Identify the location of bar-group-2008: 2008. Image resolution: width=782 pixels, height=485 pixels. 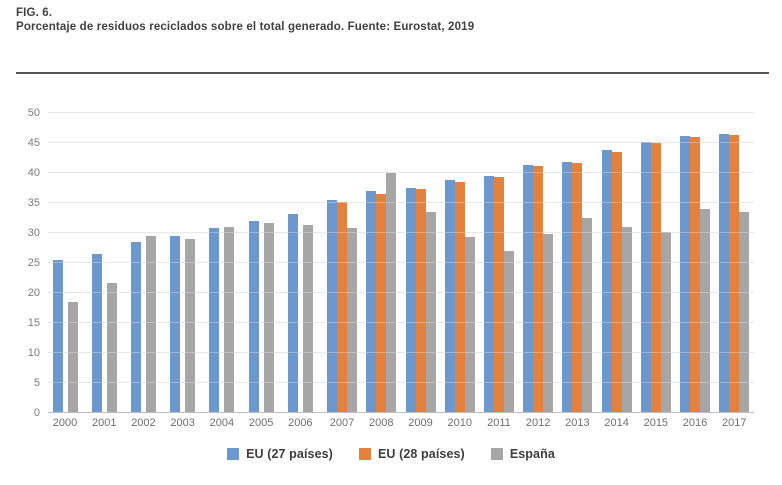
(381, 270).